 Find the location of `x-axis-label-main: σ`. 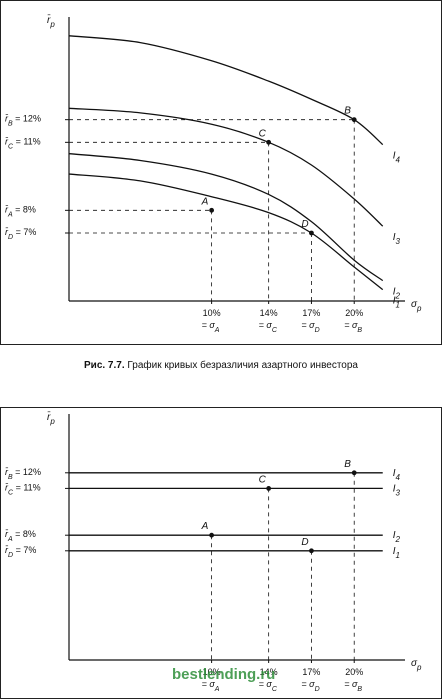

x-axis-label-main: σ is located at coordinates (414, 304).